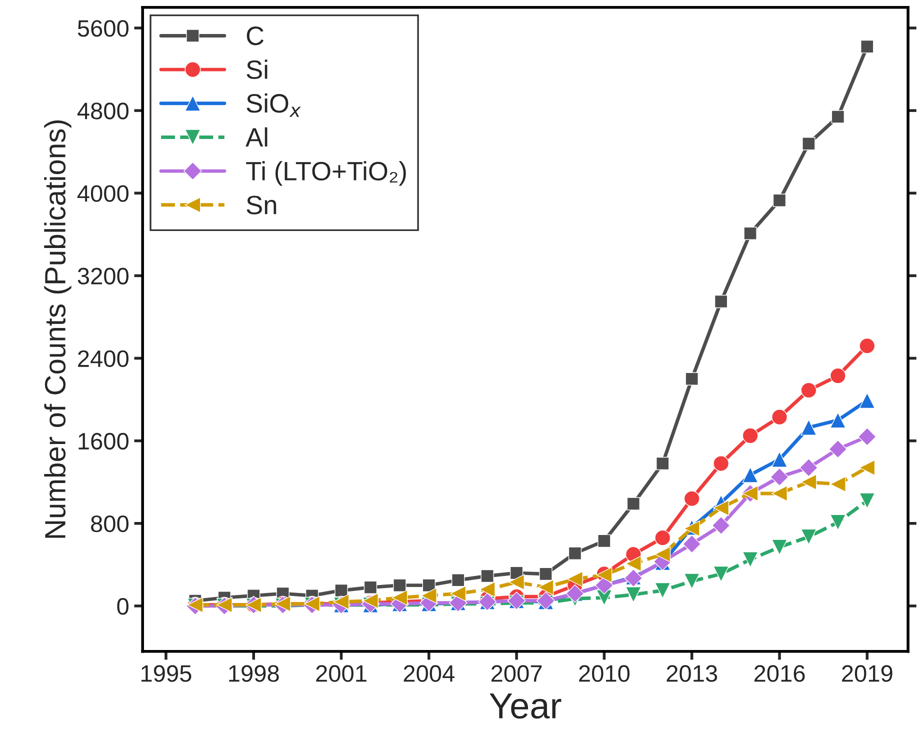  Describe the element at coordinates (103, 359) in the screenshot. I see `y-tick-label: 2400` at that location.